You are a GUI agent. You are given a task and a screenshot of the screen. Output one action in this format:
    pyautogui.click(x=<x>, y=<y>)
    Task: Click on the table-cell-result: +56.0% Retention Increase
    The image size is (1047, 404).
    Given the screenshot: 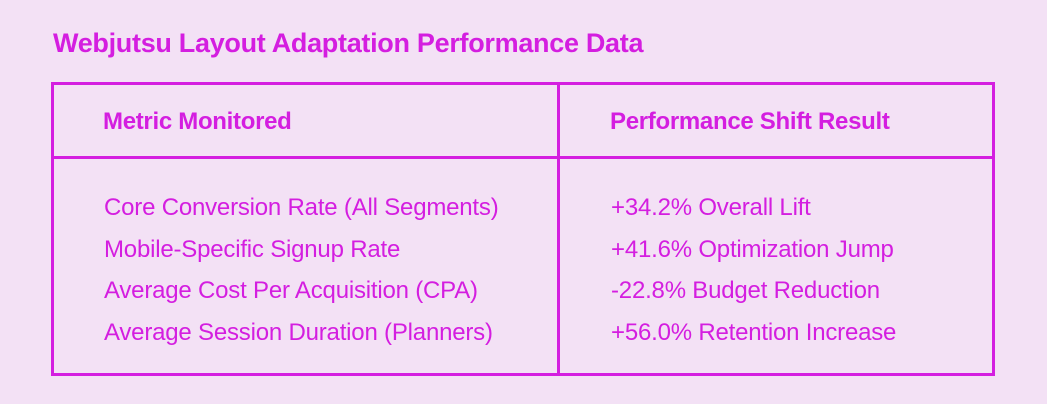 What is the action you would take?
    pyautogui.click(x=754, y=332)
    